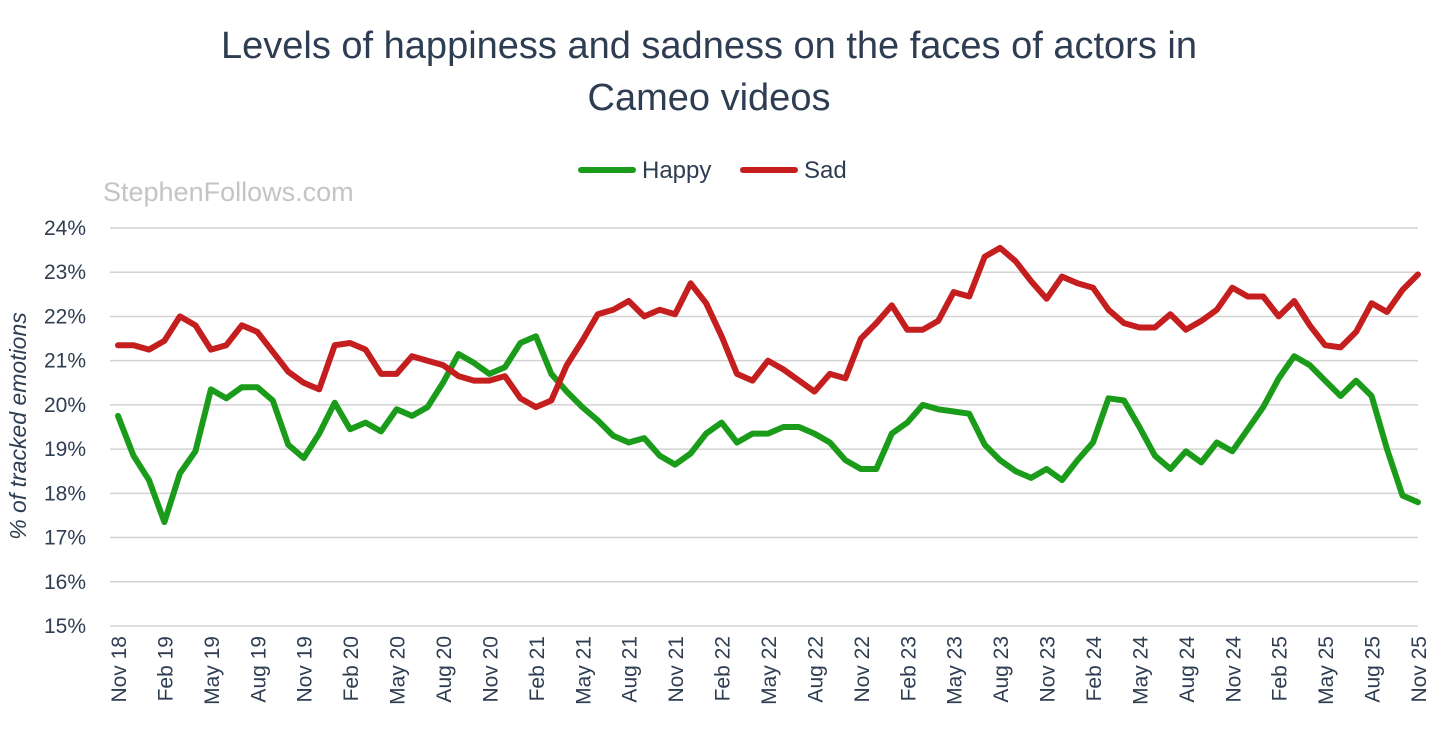  What do you see at coordinates (258, 669) in the screenshot?
I see `x-tick-label: Aug 19` at bounding box center [258, 669].